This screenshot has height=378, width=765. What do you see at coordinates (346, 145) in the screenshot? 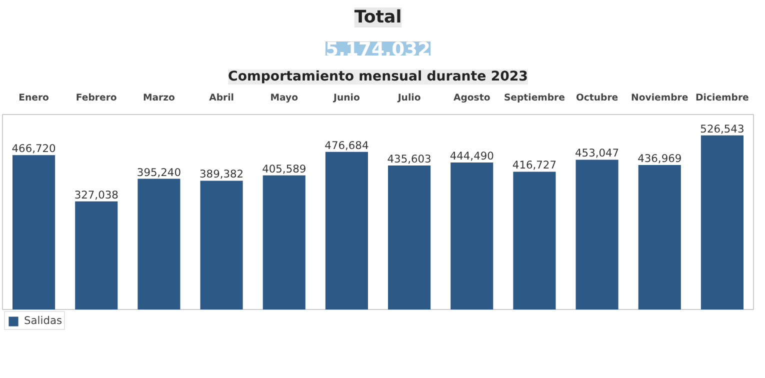
I see `data-label: 476,684` at bounding box center [346, 145].